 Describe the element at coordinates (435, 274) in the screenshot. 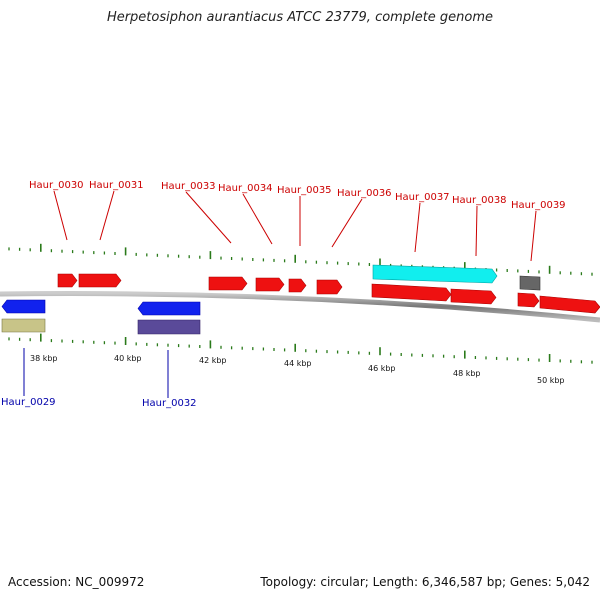

I see `gene-haur-0037-cyan` at that location.